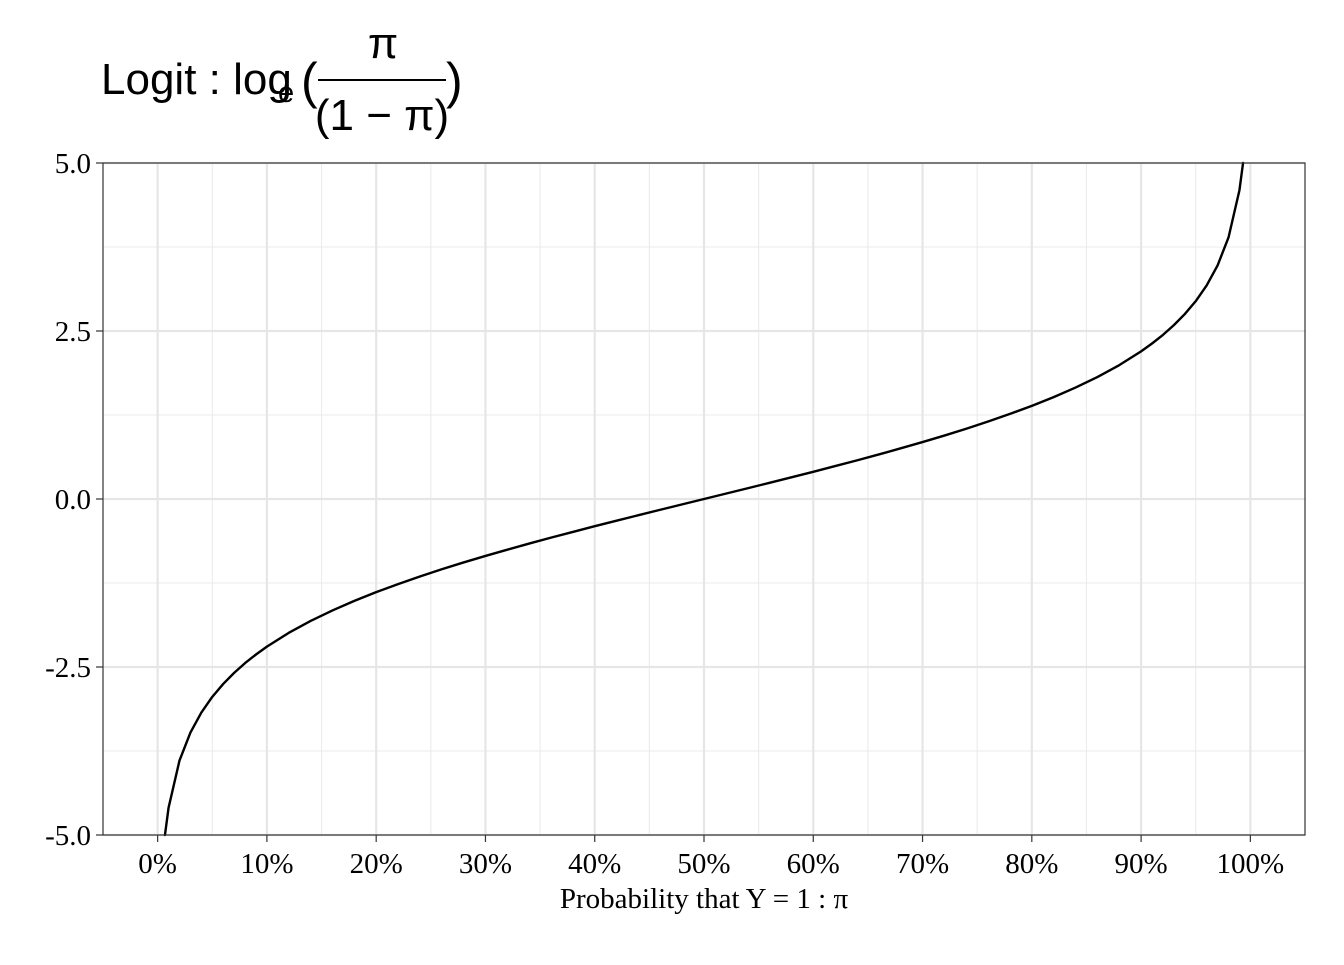  I want to click on title-denominator: (1 − π), so click(382, 115).